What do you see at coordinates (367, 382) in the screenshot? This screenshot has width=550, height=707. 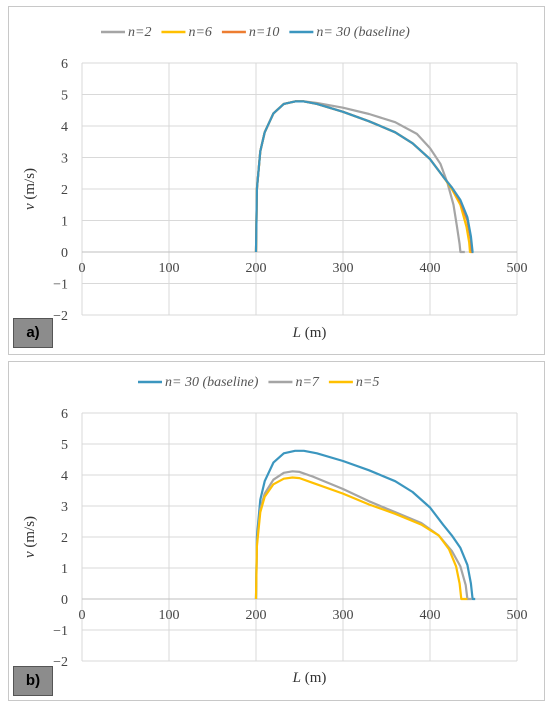 I see `legend-label: n=5` at bounding box center [367, 382].